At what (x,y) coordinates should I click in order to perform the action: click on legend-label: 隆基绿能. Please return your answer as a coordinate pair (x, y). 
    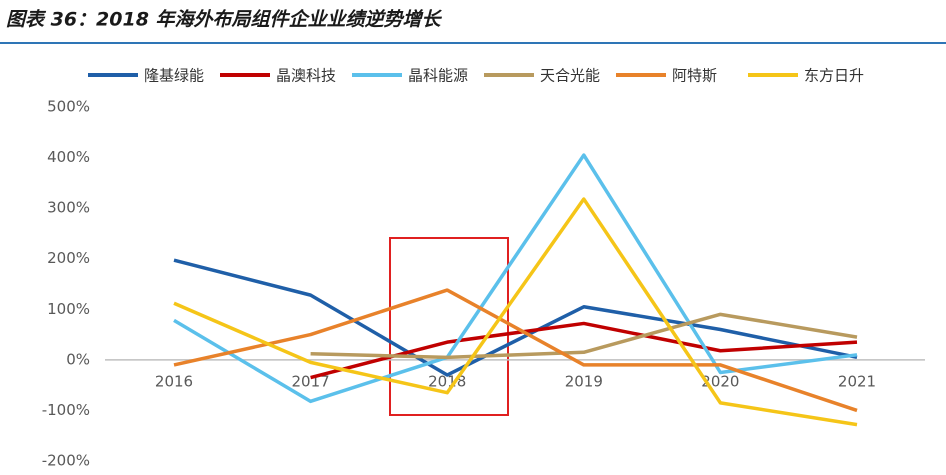
    Looking at the image, I should click on (174, 76).